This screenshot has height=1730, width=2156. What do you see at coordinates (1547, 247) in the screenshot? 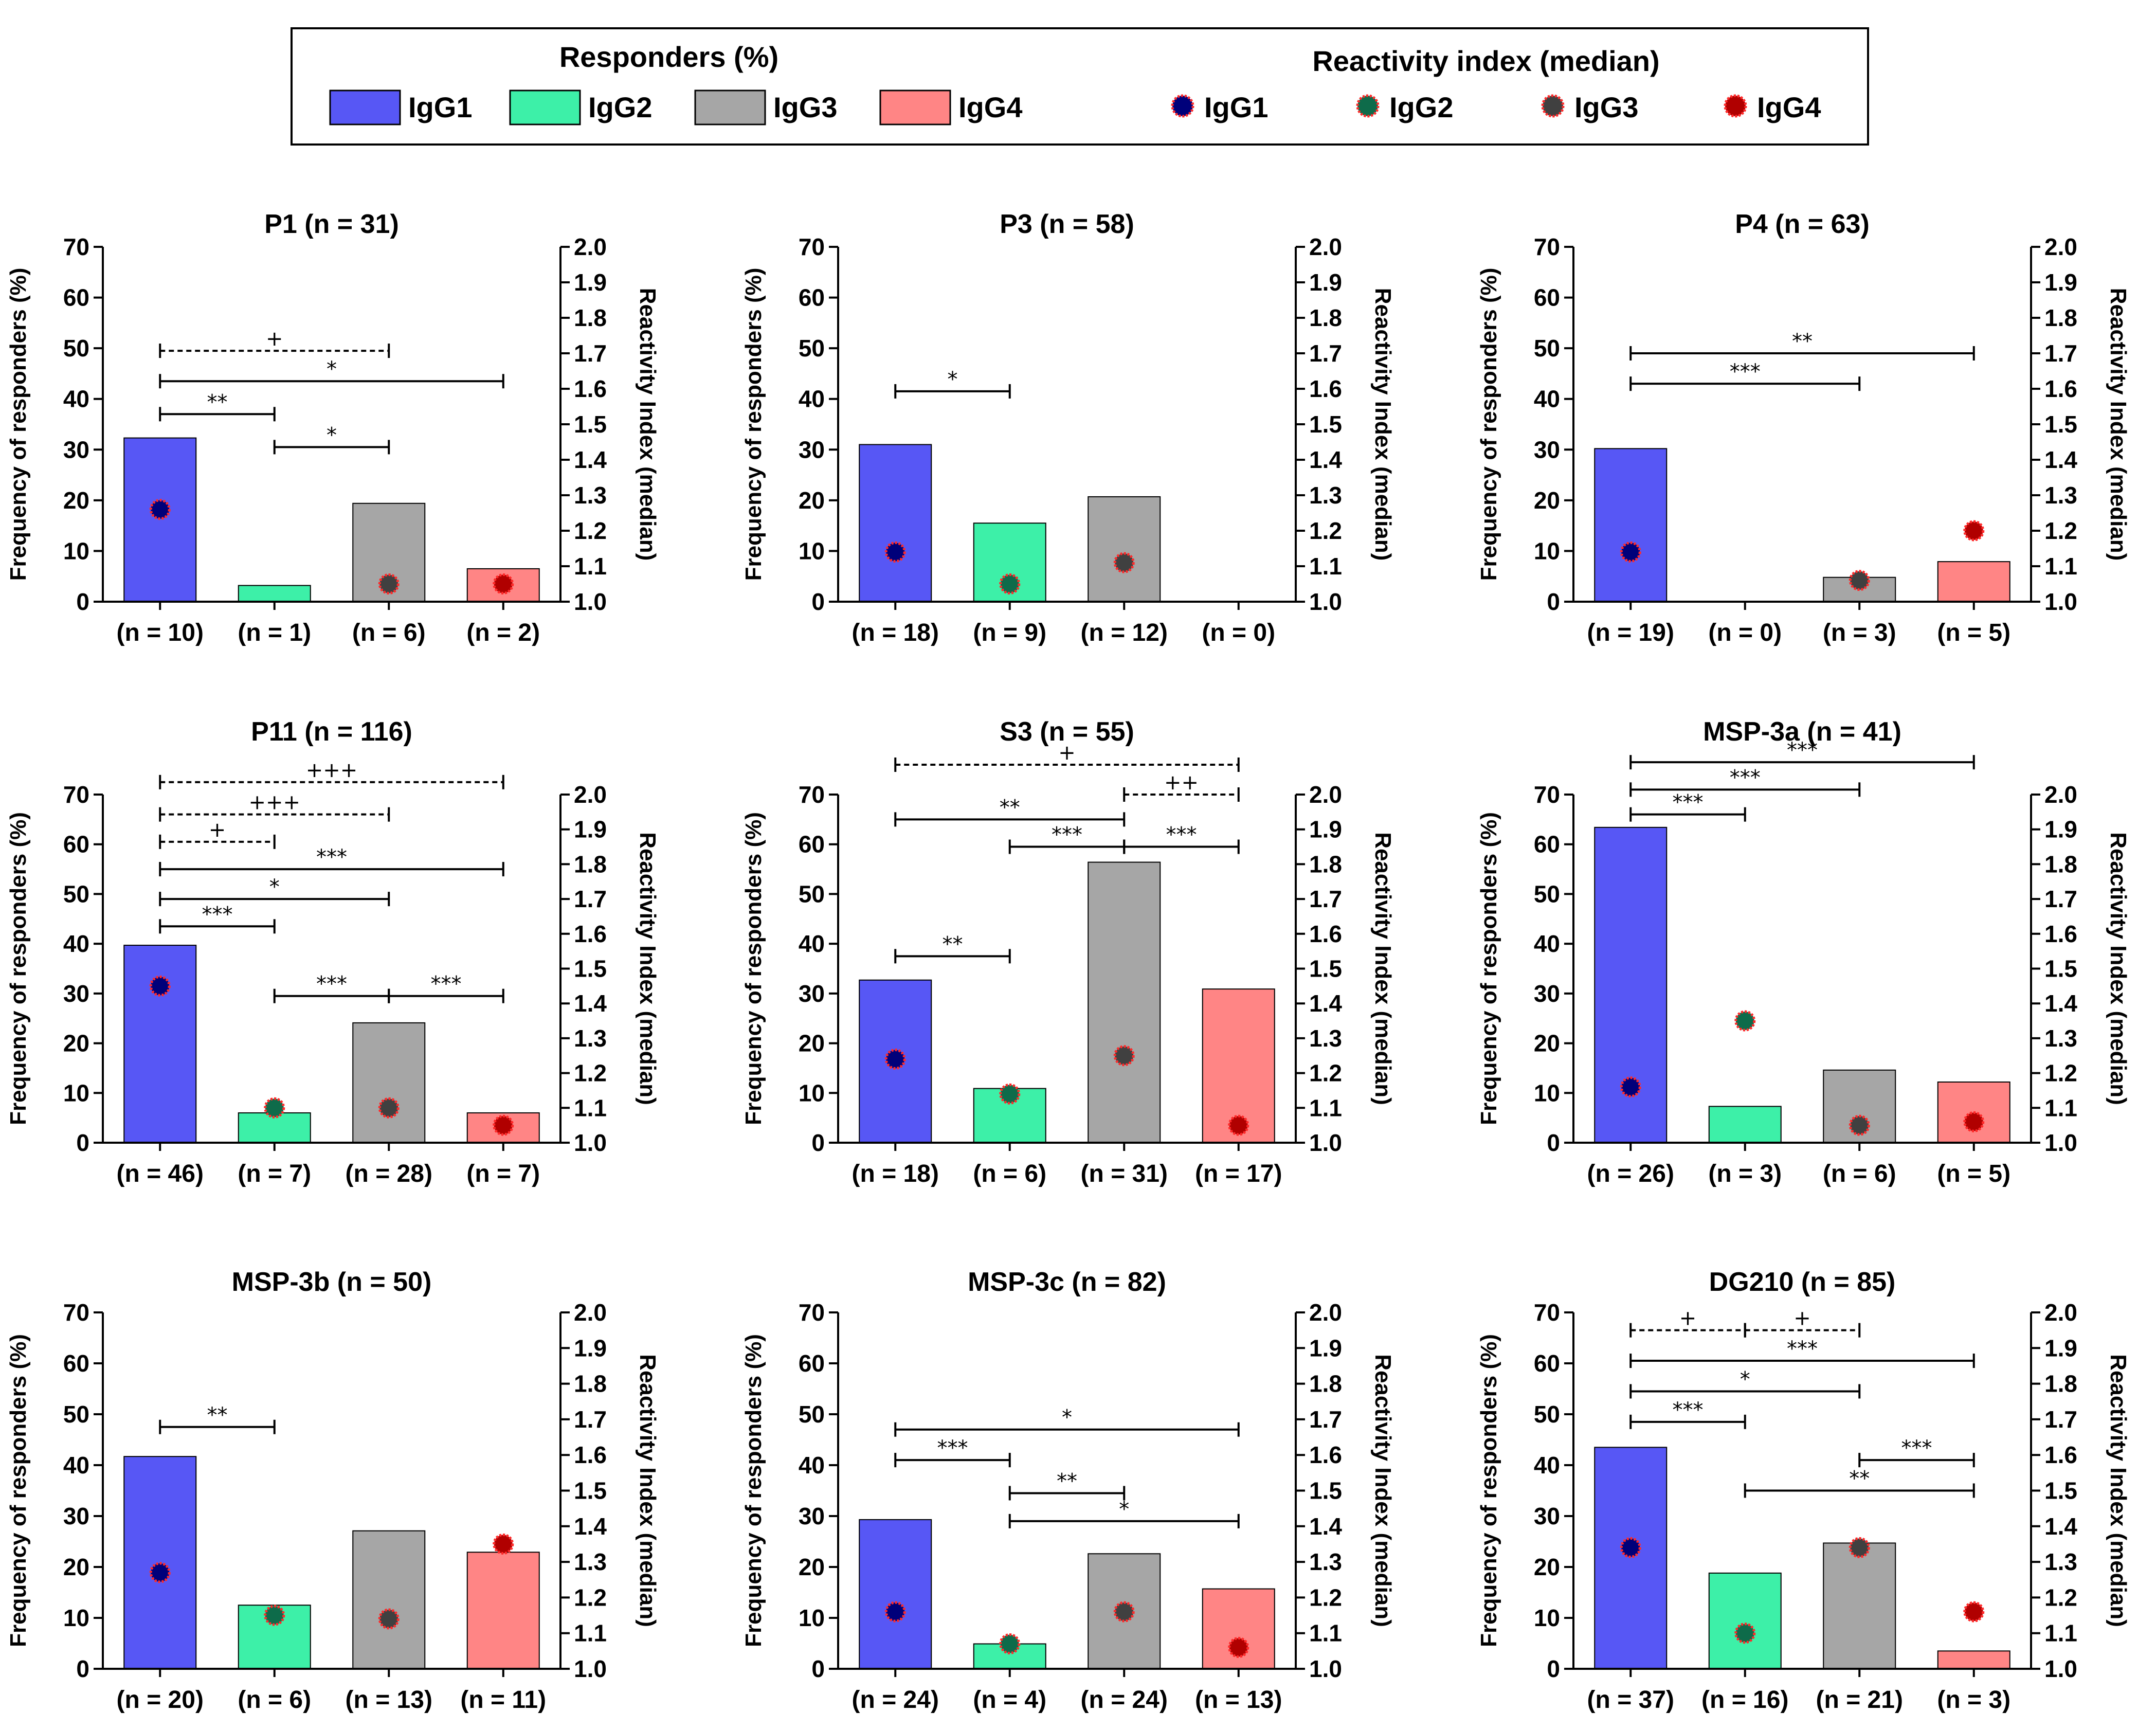
I see `y-tick-label: 70` at bounding box center [1547, 247].